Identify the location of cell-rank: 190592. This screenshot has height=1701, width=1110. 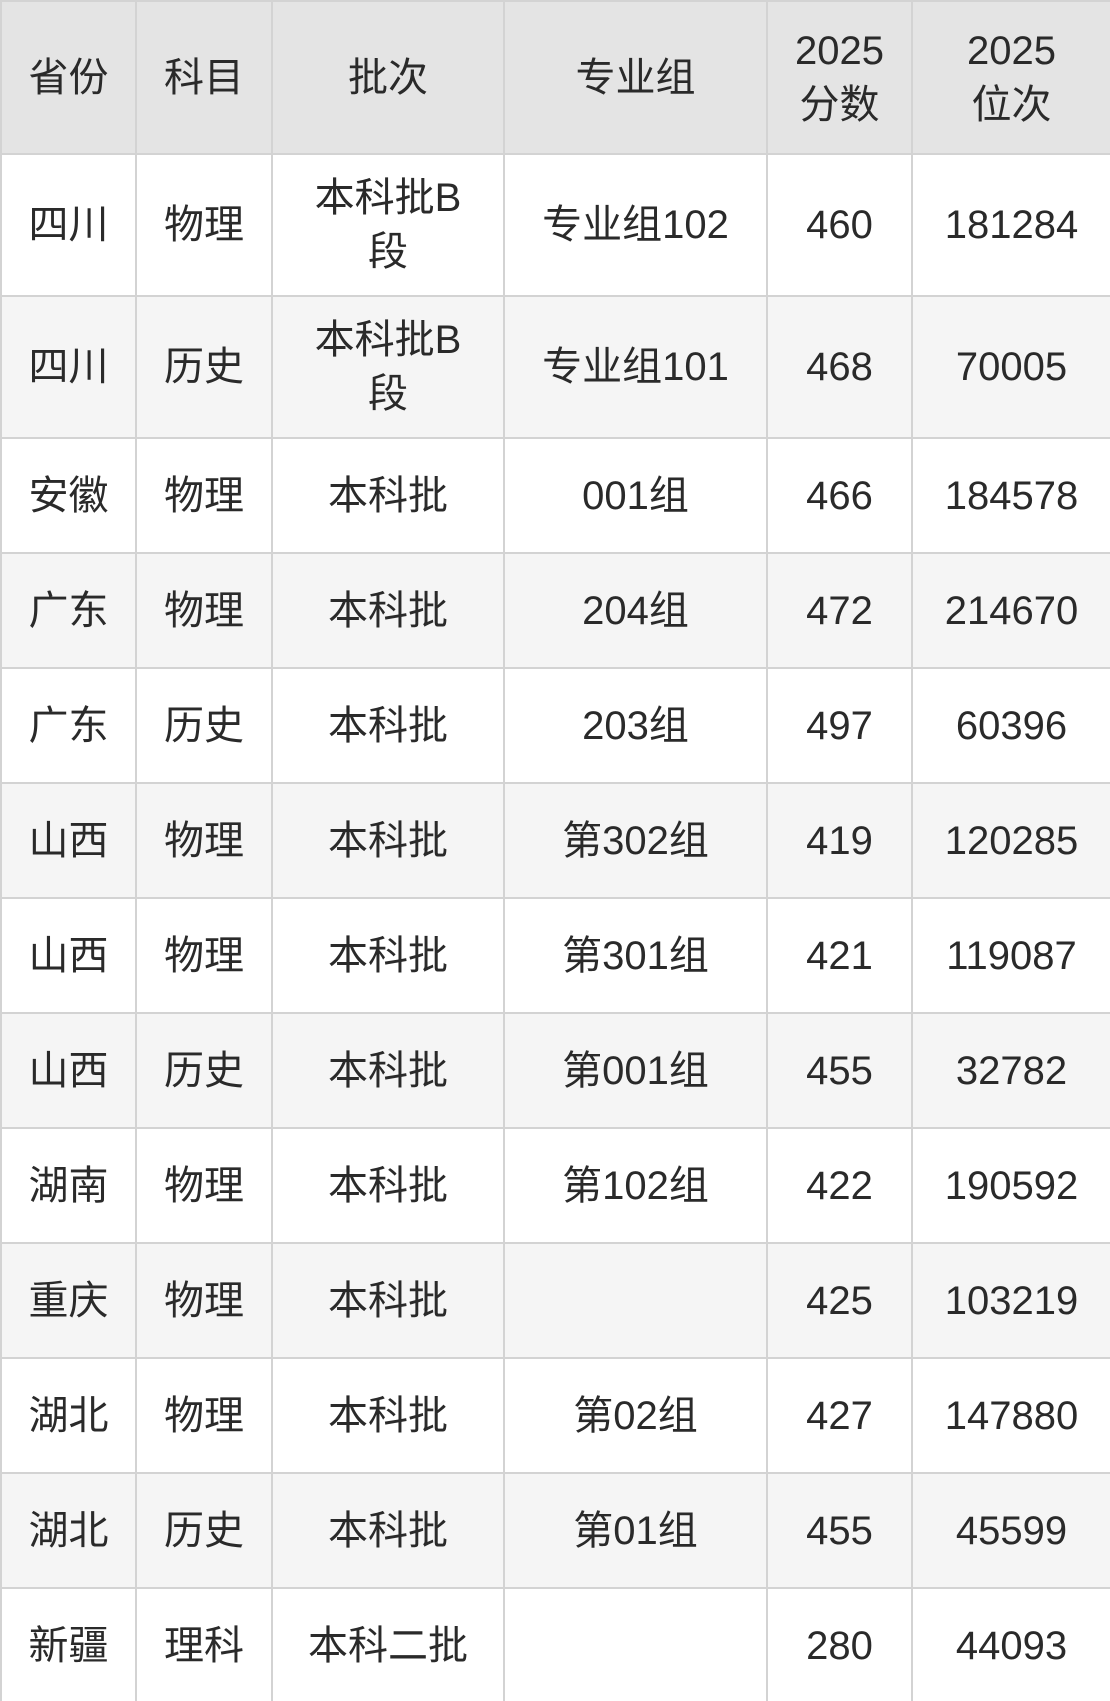
(1010, 1185).